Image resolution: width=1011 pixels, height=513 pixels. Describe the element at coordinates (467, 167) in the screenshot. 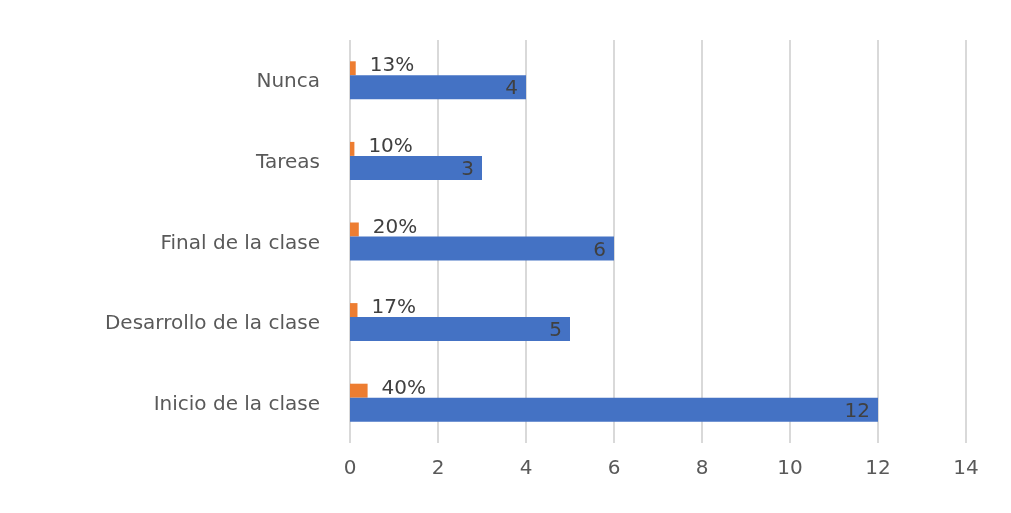

I see `data-label: 3` at that location.